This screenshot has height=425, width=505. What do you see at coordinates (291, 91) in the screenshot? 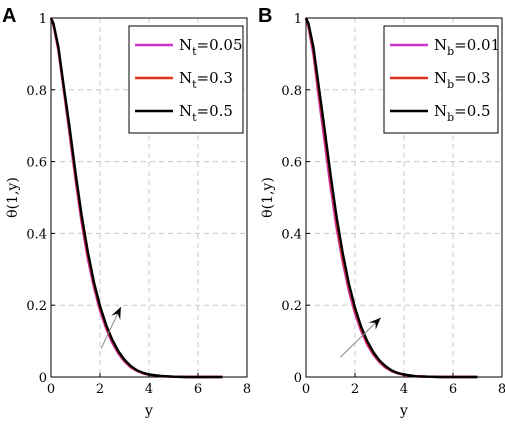
I see `panel-b-y-tick-label: 0.8` at bounding box center [291, 91].